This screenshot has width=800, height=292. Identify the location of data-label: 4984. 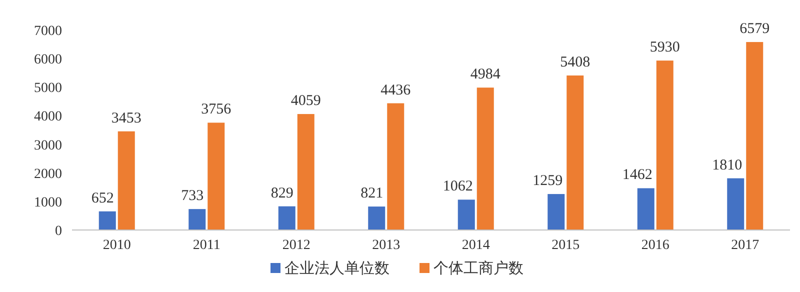
(485, 74).